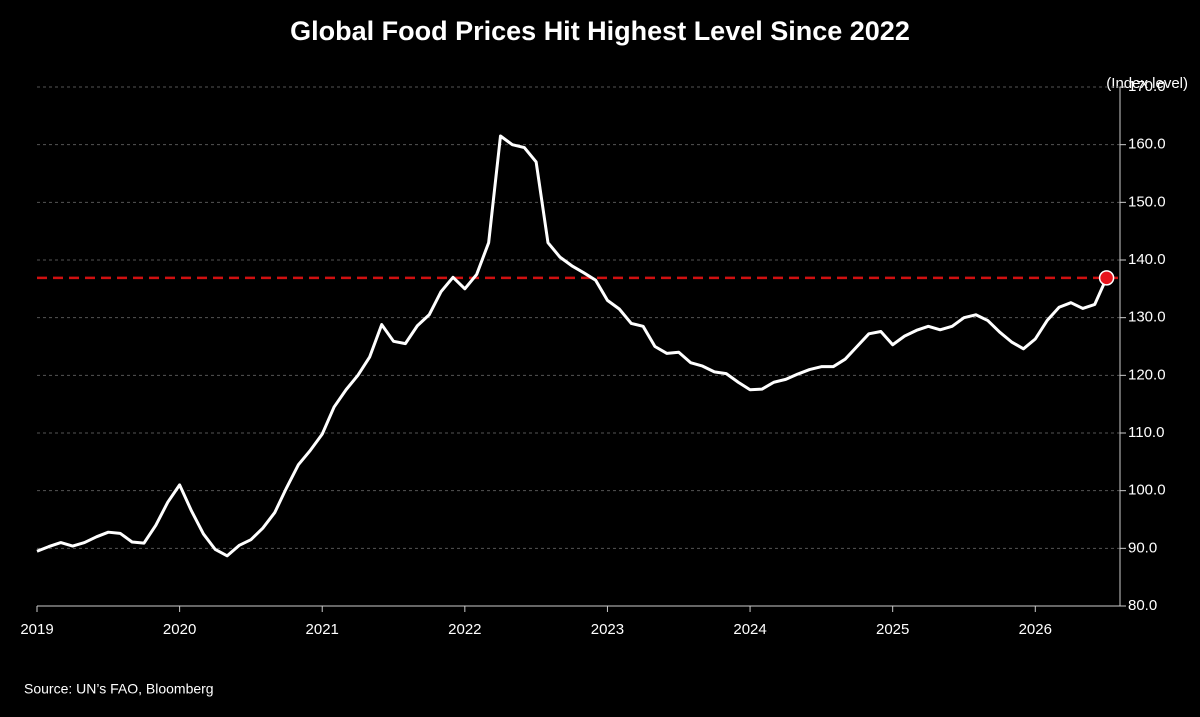 This screenshot has height=717, width=1200. I want to click on y-tick-label: 100.0, so click(1147, 490).